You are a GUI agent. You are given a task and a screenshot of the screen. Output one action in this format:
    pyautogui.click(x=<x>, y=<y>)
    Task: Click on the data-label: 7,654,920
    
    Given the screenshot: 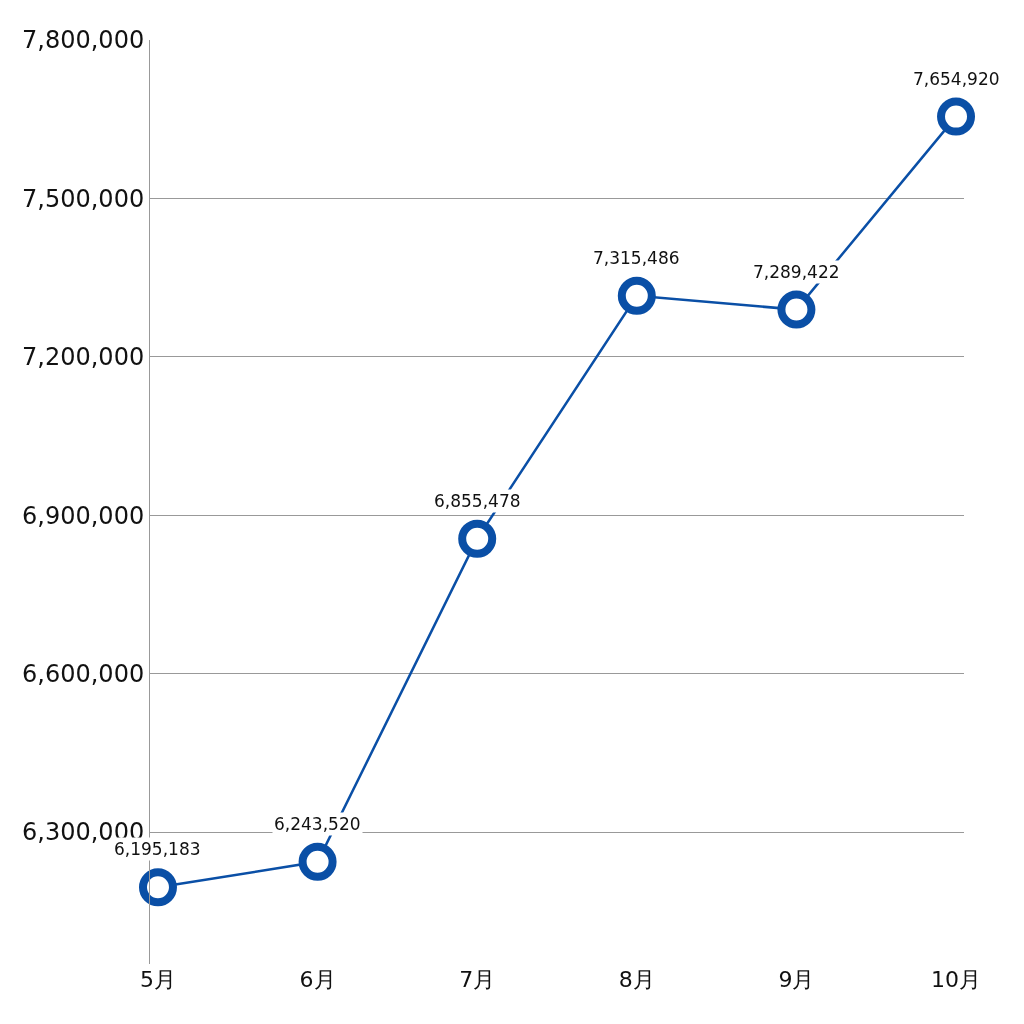 What is the action you would take?
    pyautogui.click(x=956, y=79)
    